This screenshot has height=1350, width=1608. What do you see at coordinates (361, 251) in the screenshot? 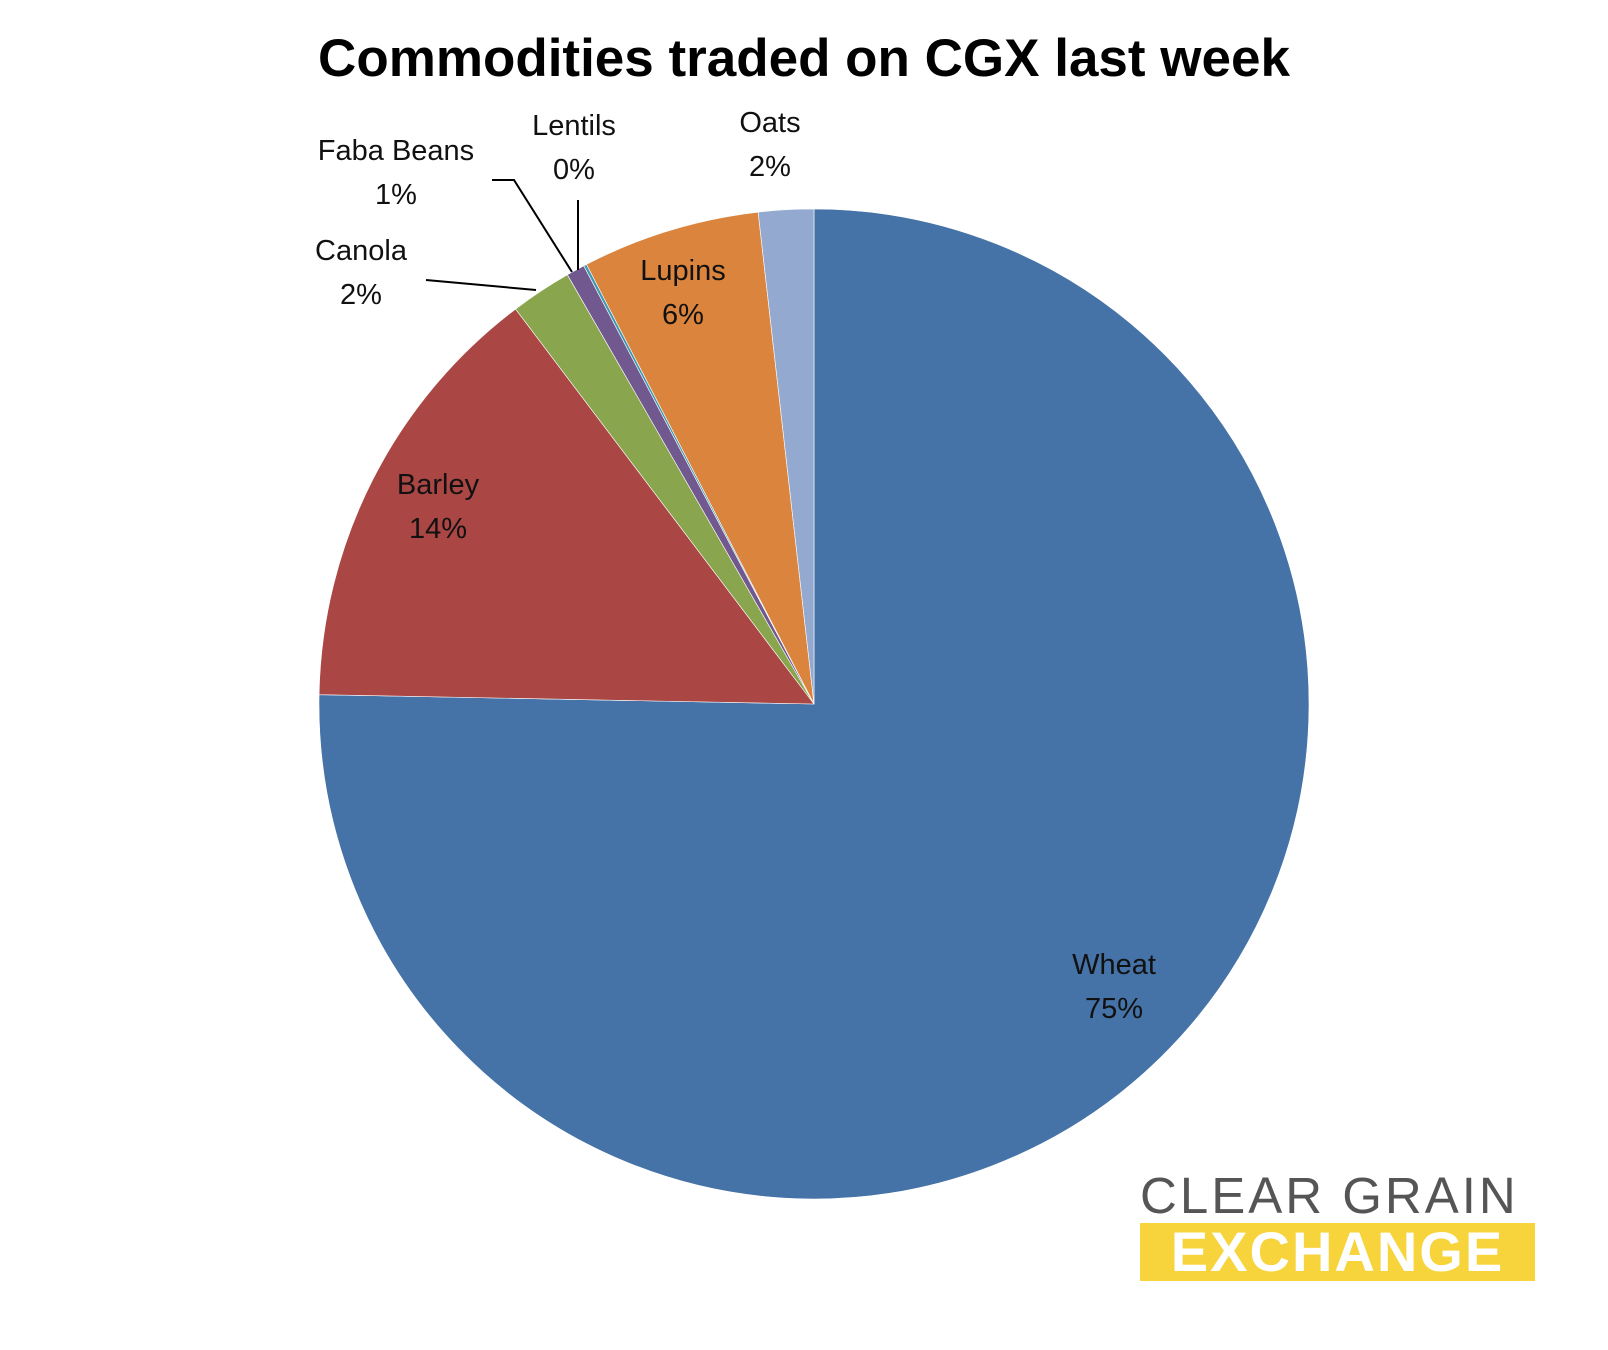
I see `label-name-canola: Canola` at bounding box center [361, 251].